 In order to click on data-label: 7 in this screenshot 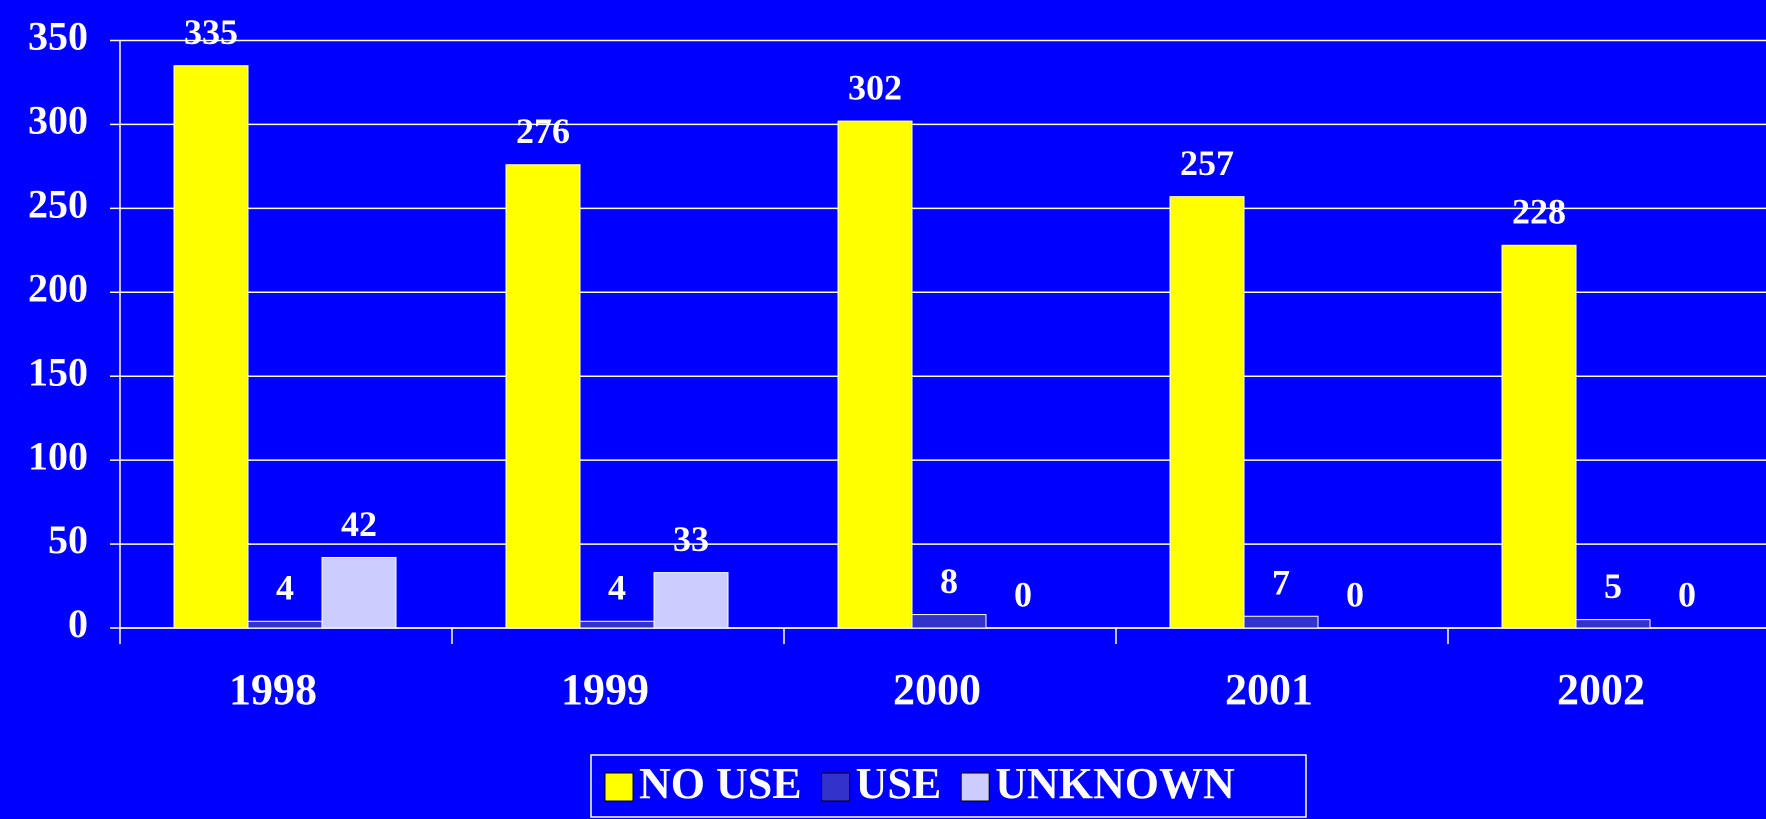, I will do `click(1281, 583)`.